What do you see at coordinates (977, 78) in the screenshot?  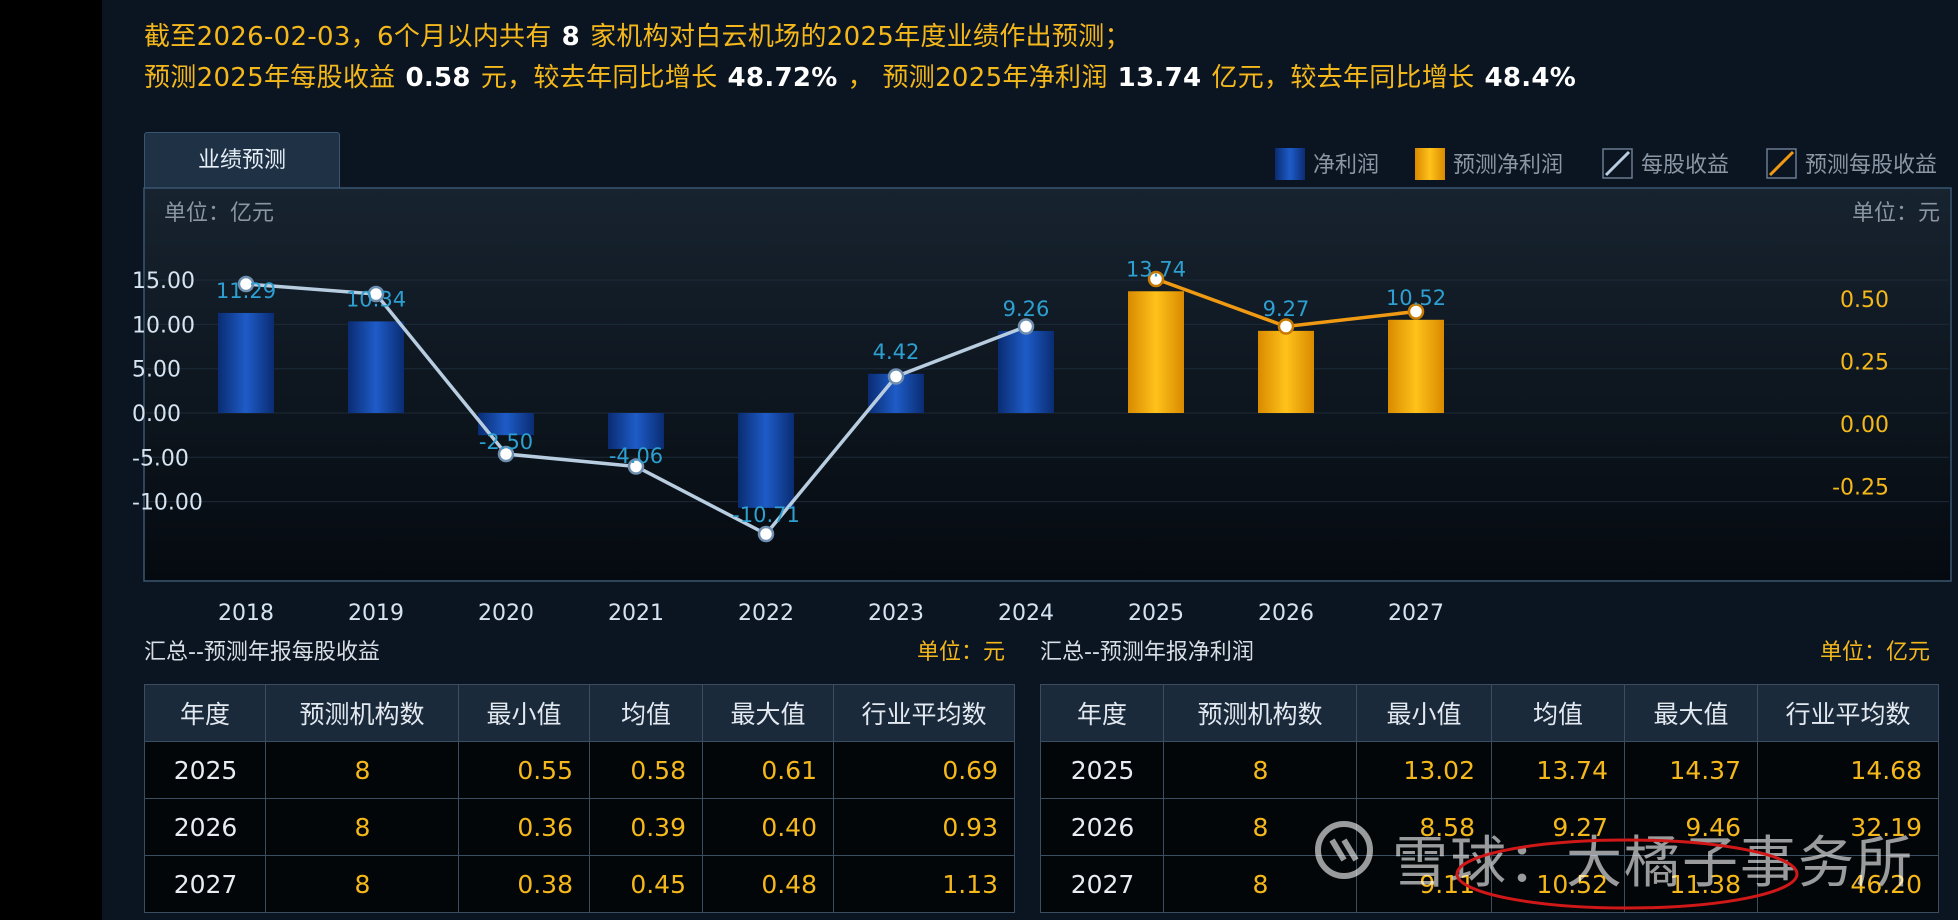 I see `headline-text: ， 预测2025年净利润` at bounding box center [977, 78].